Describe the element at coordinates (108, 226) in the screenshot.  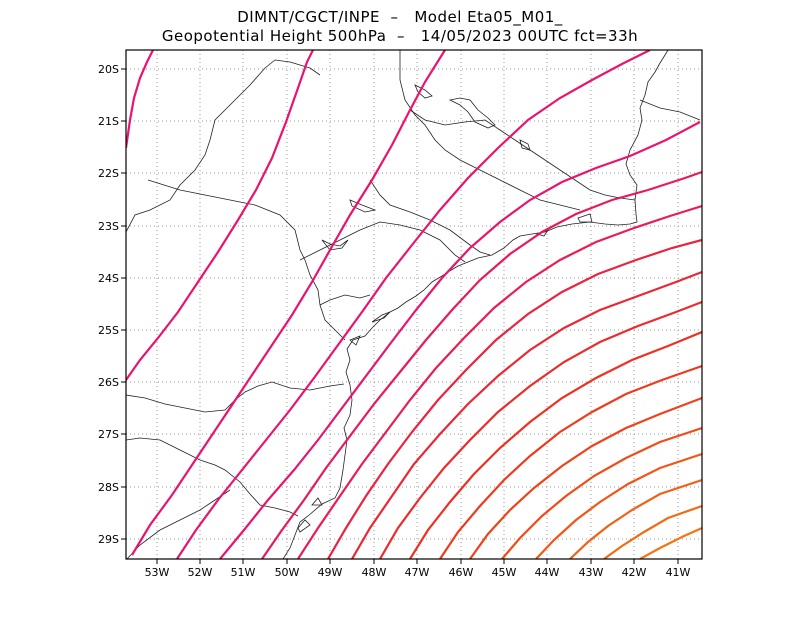
I see `lat-label: 23S` at that location.